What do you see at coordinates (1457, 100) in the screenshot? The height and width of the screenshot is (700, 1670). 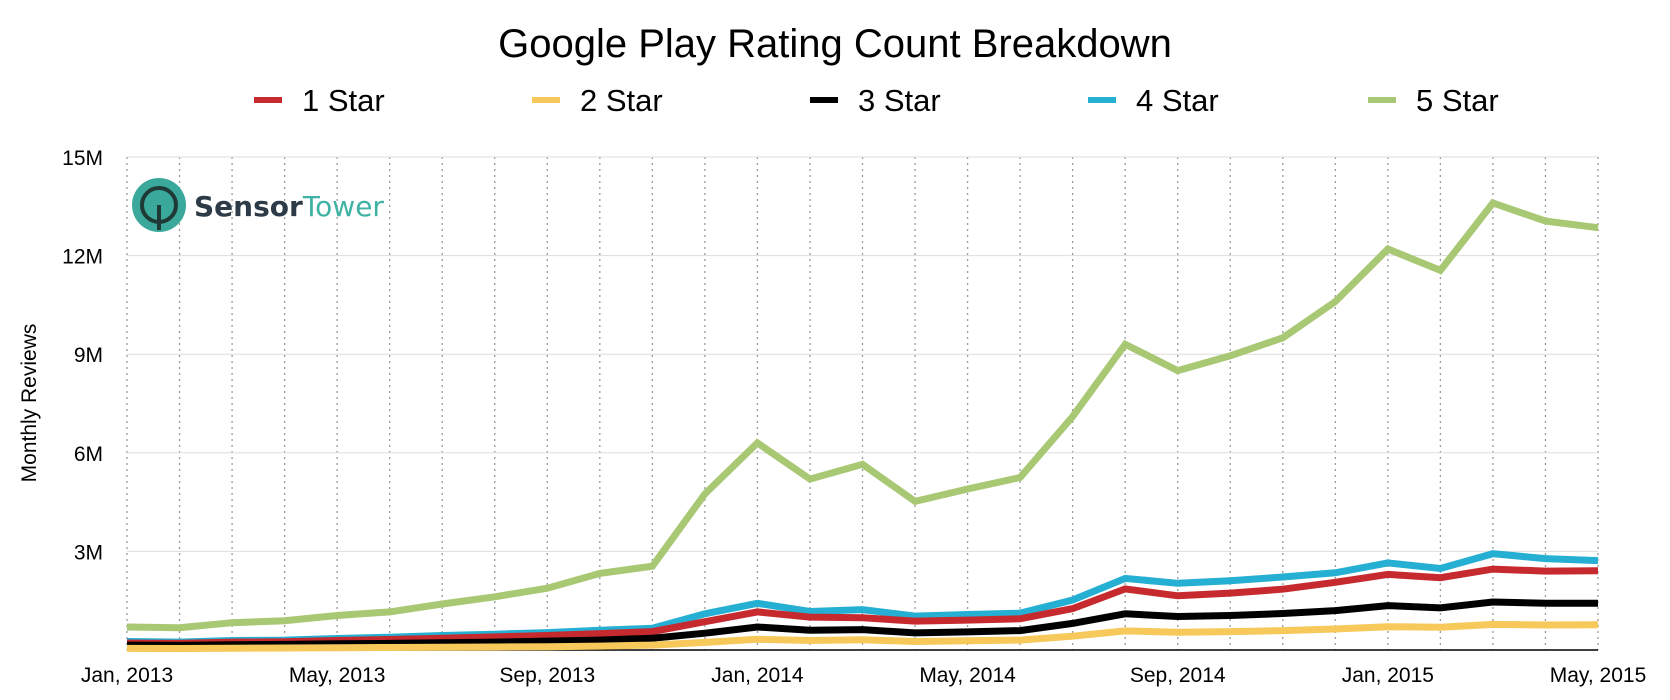 I see `legend-label-5-star: 5 Star` at bounding box center [1457, 100].